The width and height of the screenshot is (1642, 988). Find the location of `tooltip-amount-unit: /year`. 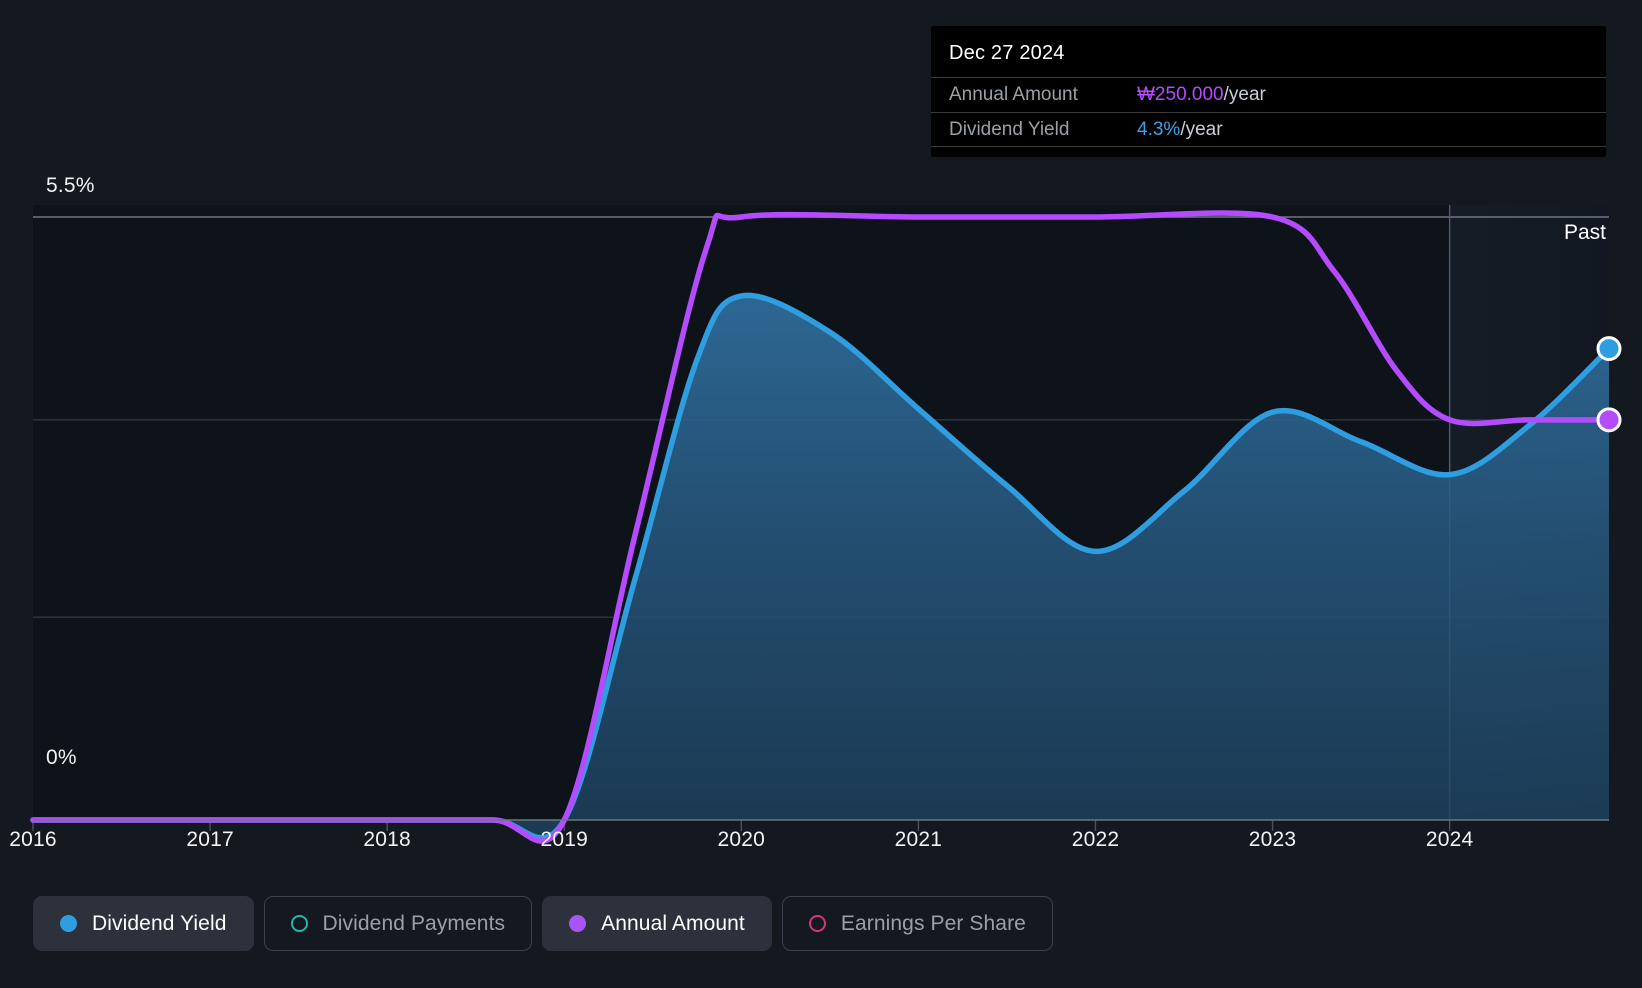

tooltip-amount-unit: /year is located at coordinates (1244, 94).